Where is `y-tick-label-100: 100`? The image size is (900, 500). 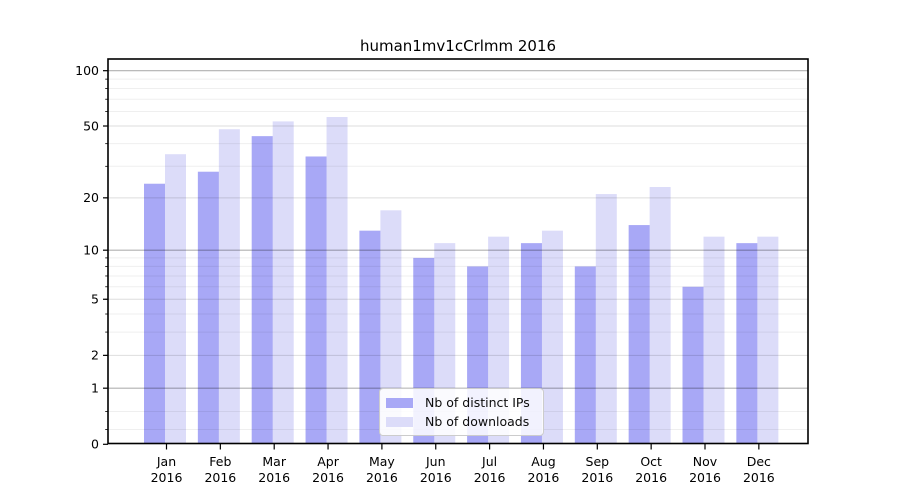 y-tick-label-100: 100 is located at coordinates (87, 70).